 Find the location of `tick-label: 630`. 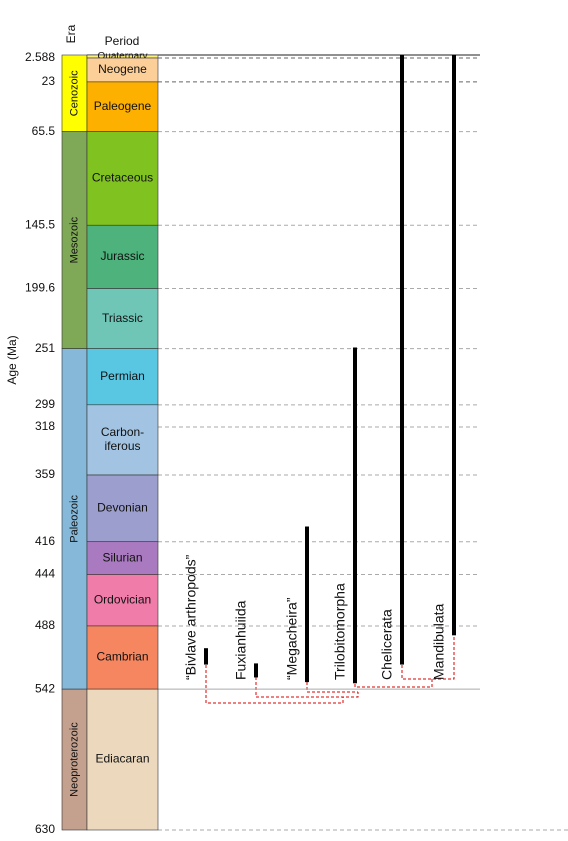

tick-label: 630 is located at coordinates (45, 829).